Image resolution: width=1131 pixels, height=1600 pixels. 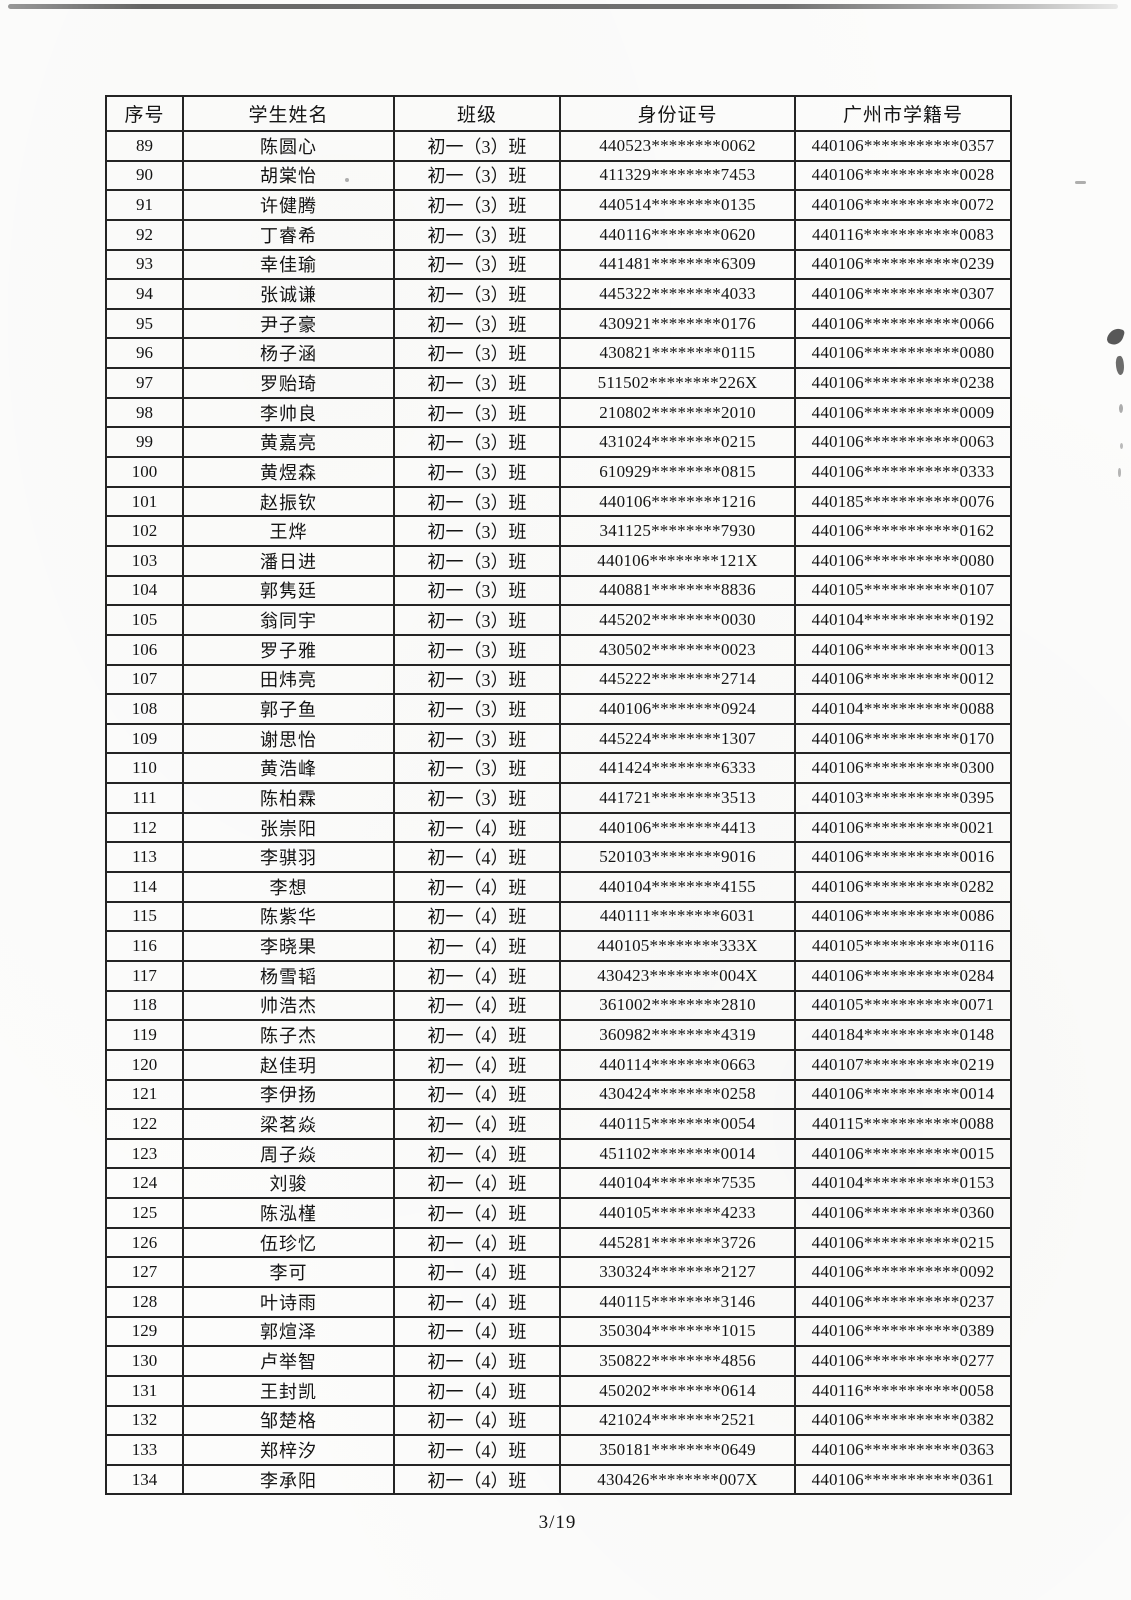 What do you see at coordinates (903, 1331) in the screenshot?
I see `cell-student-number: 440106***********0389` at bounding box center [903, 1331].